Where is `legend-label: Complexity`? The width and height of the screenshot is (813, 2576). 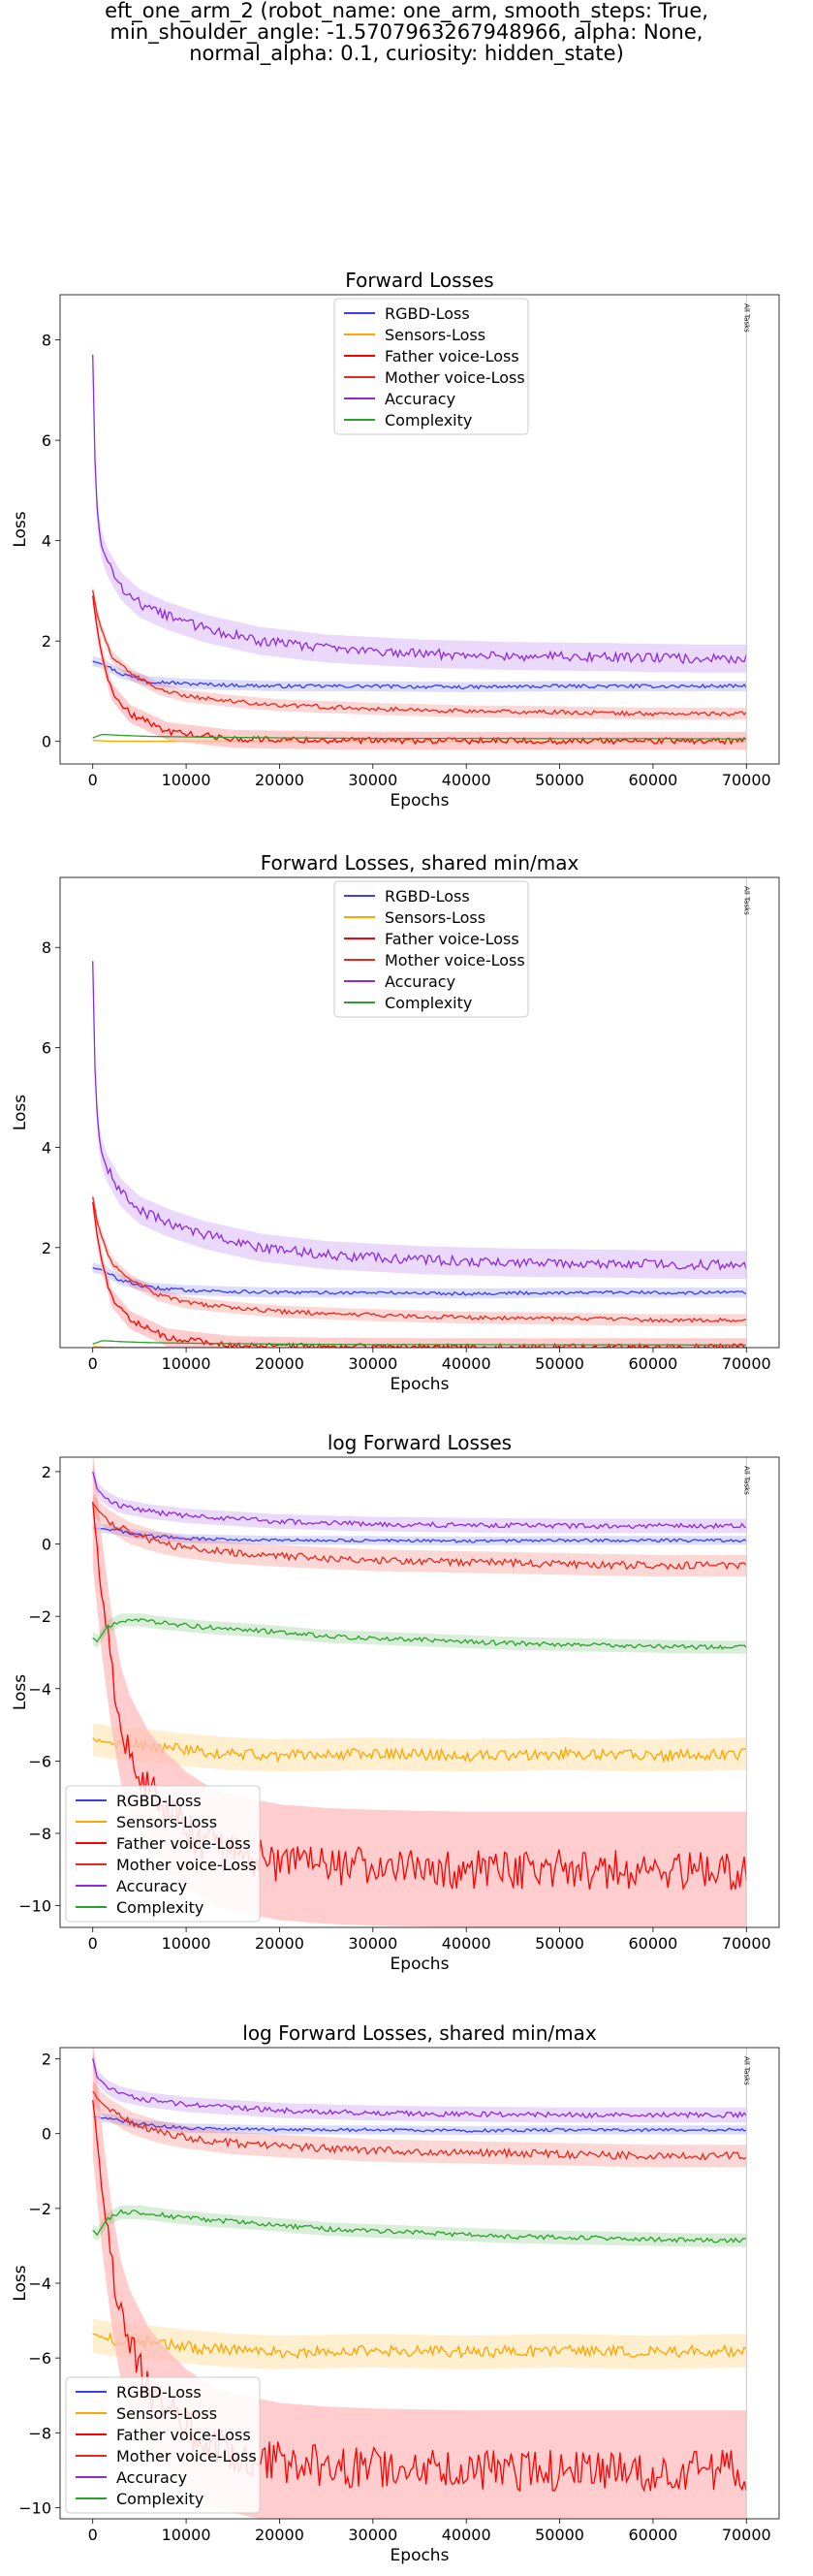
legend-label: Complexity is located at coordinates (428, 420).